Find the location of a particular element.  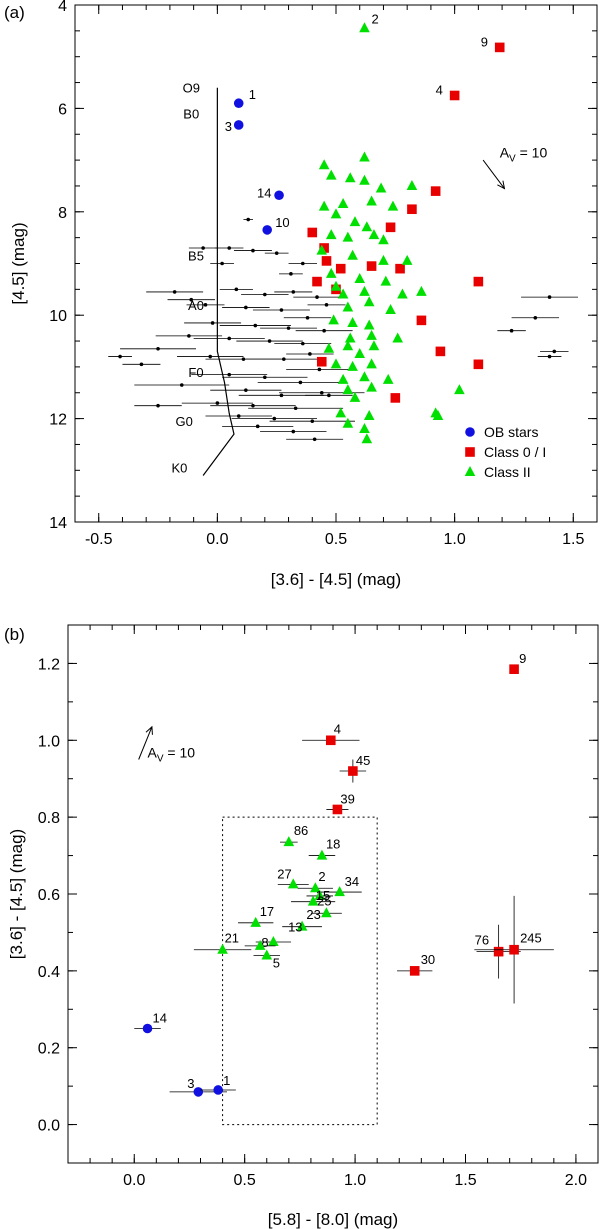

y-axis-label: [4.5] (mag) is located at coordinates (18, 263).